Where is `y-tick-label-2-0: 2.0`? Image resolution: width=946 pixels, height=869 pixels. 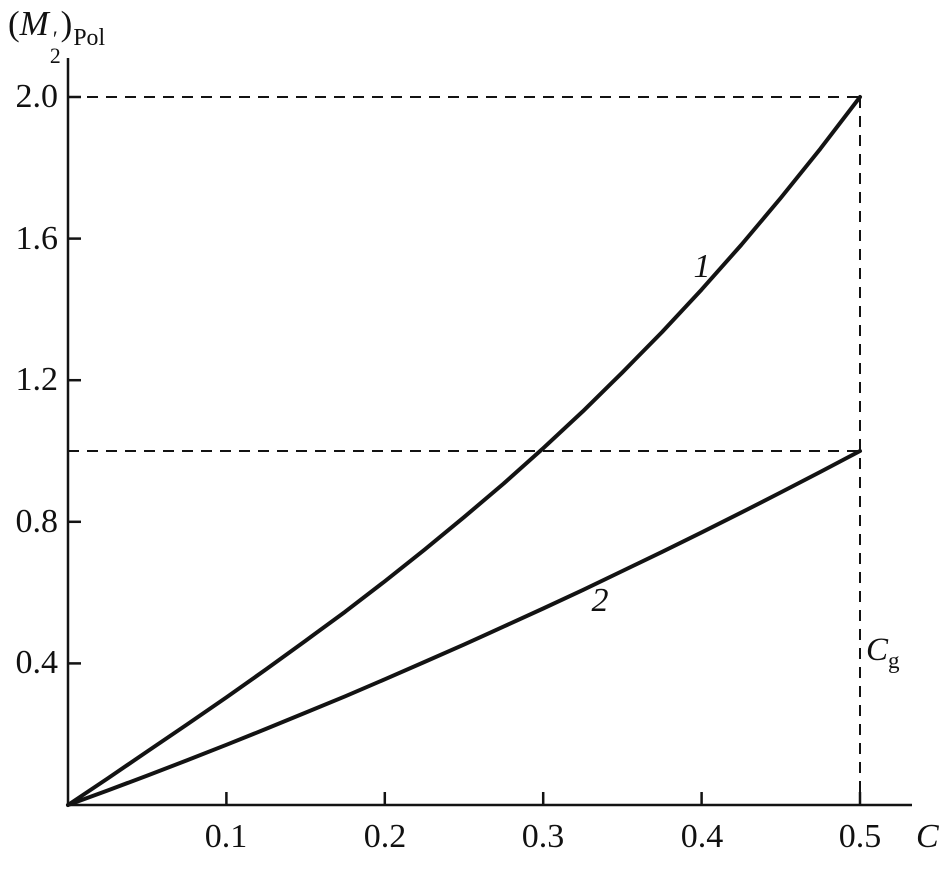 y-tick-label-2-0: 2.0 is located at coordinates (37, 96).